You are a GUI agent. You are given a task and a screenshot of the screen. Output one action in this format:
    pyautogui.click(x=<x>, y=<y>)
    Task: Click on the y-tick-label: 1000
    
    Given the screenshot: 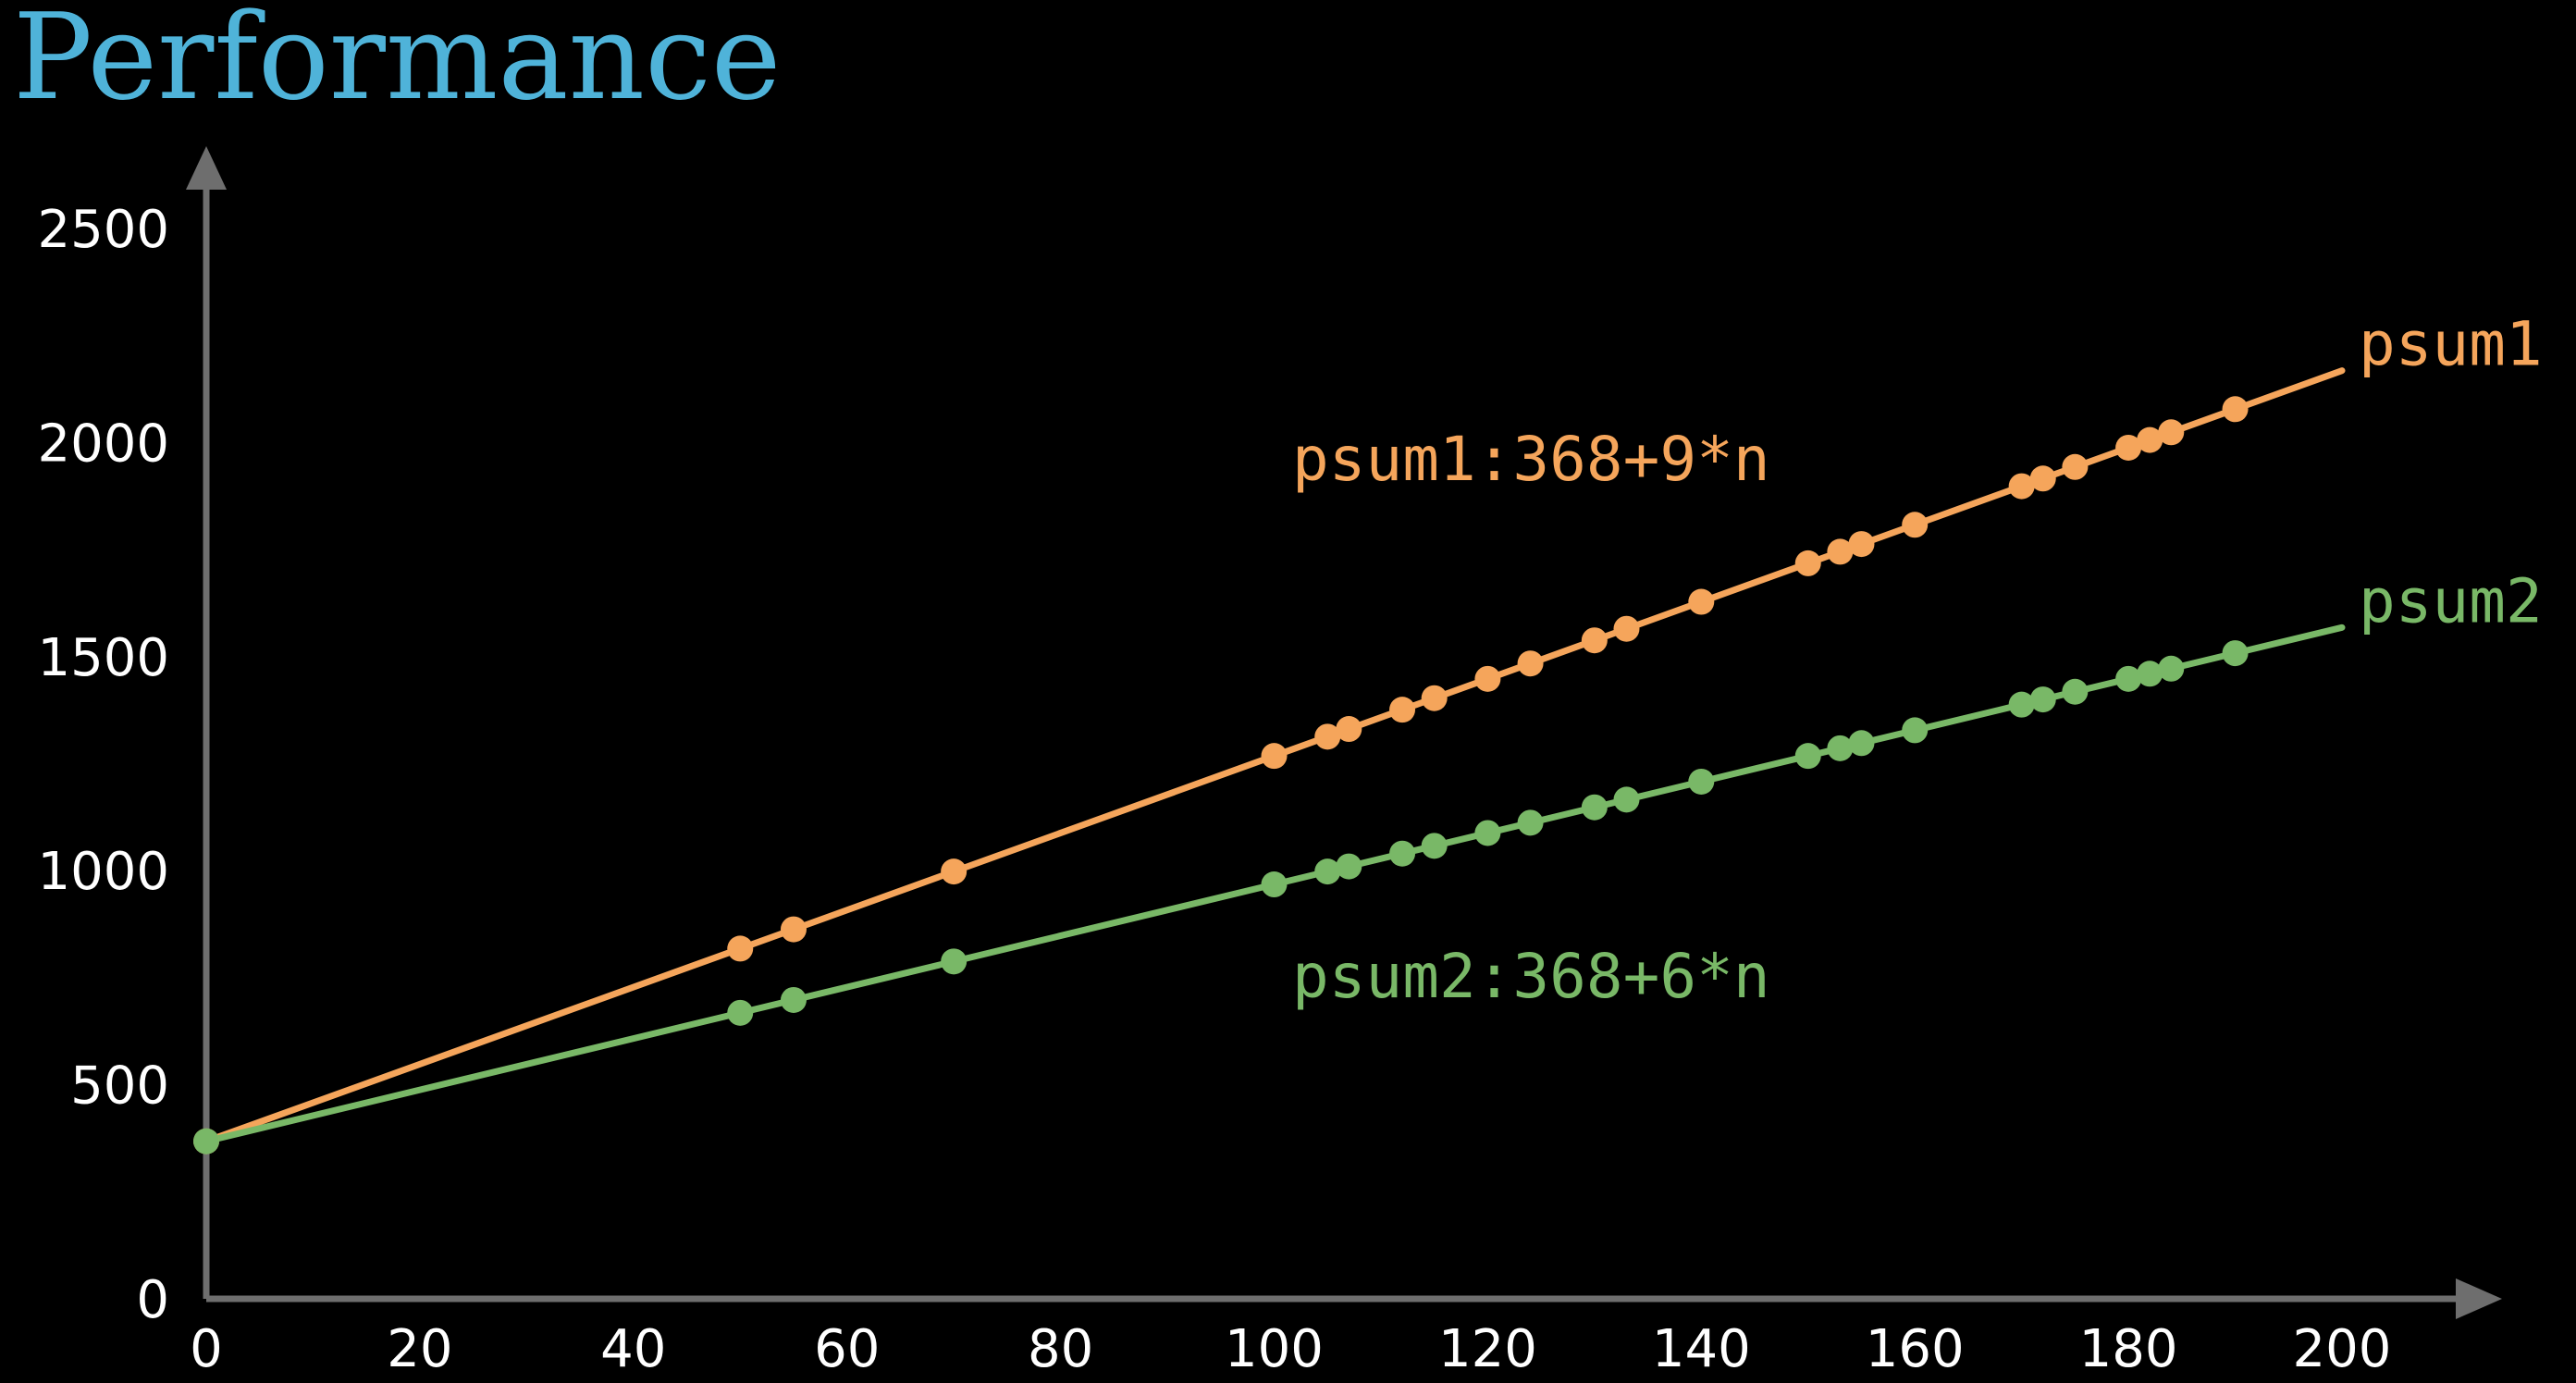 What is the action you would take?
    pyautogui.click(x=103, y=872)
    